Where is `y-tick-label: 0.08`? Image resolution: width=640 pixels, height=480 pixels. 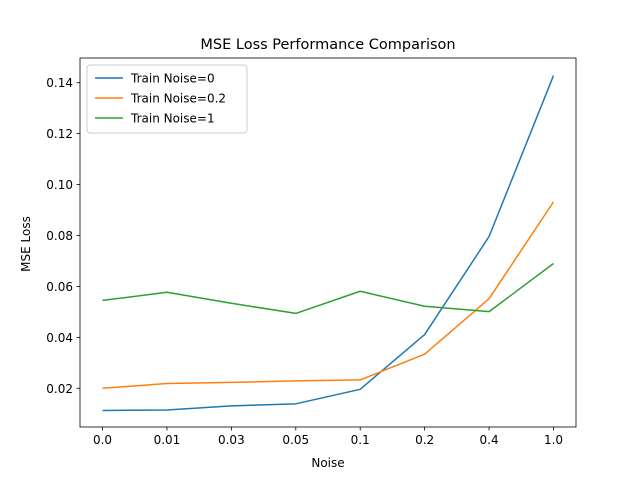
y-tick-label: 0.08 is located at coordinates (59, 236).